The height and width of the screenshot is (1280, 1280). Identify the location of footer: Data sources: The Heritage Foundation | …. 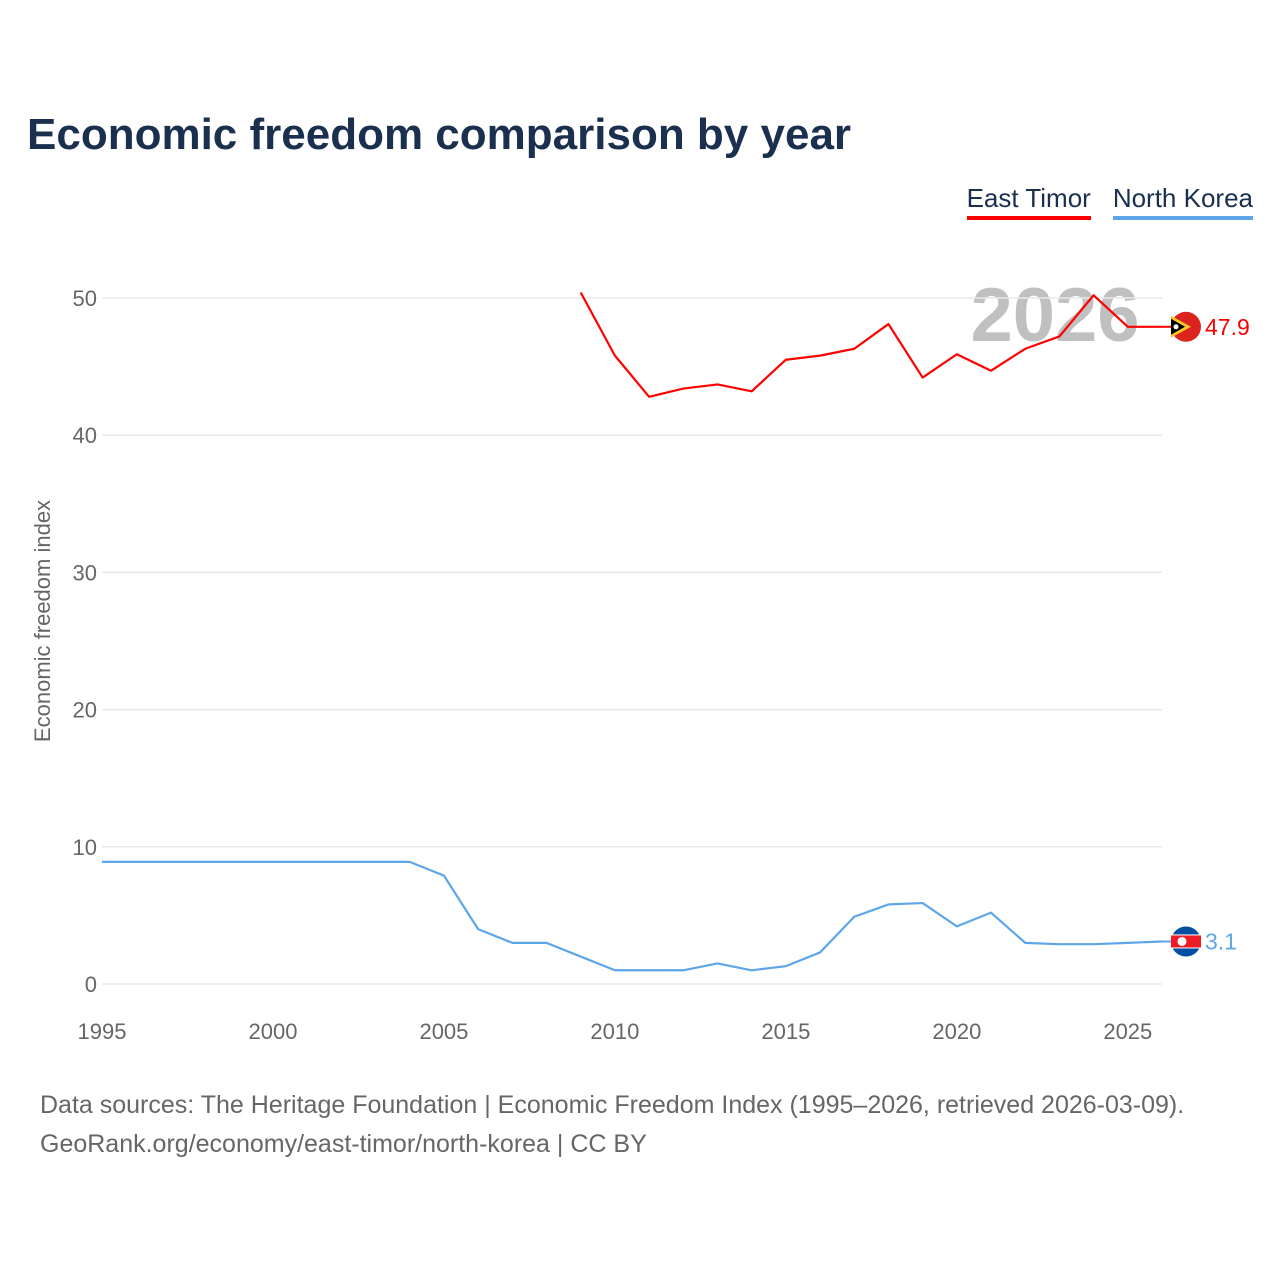
(612, 1125).